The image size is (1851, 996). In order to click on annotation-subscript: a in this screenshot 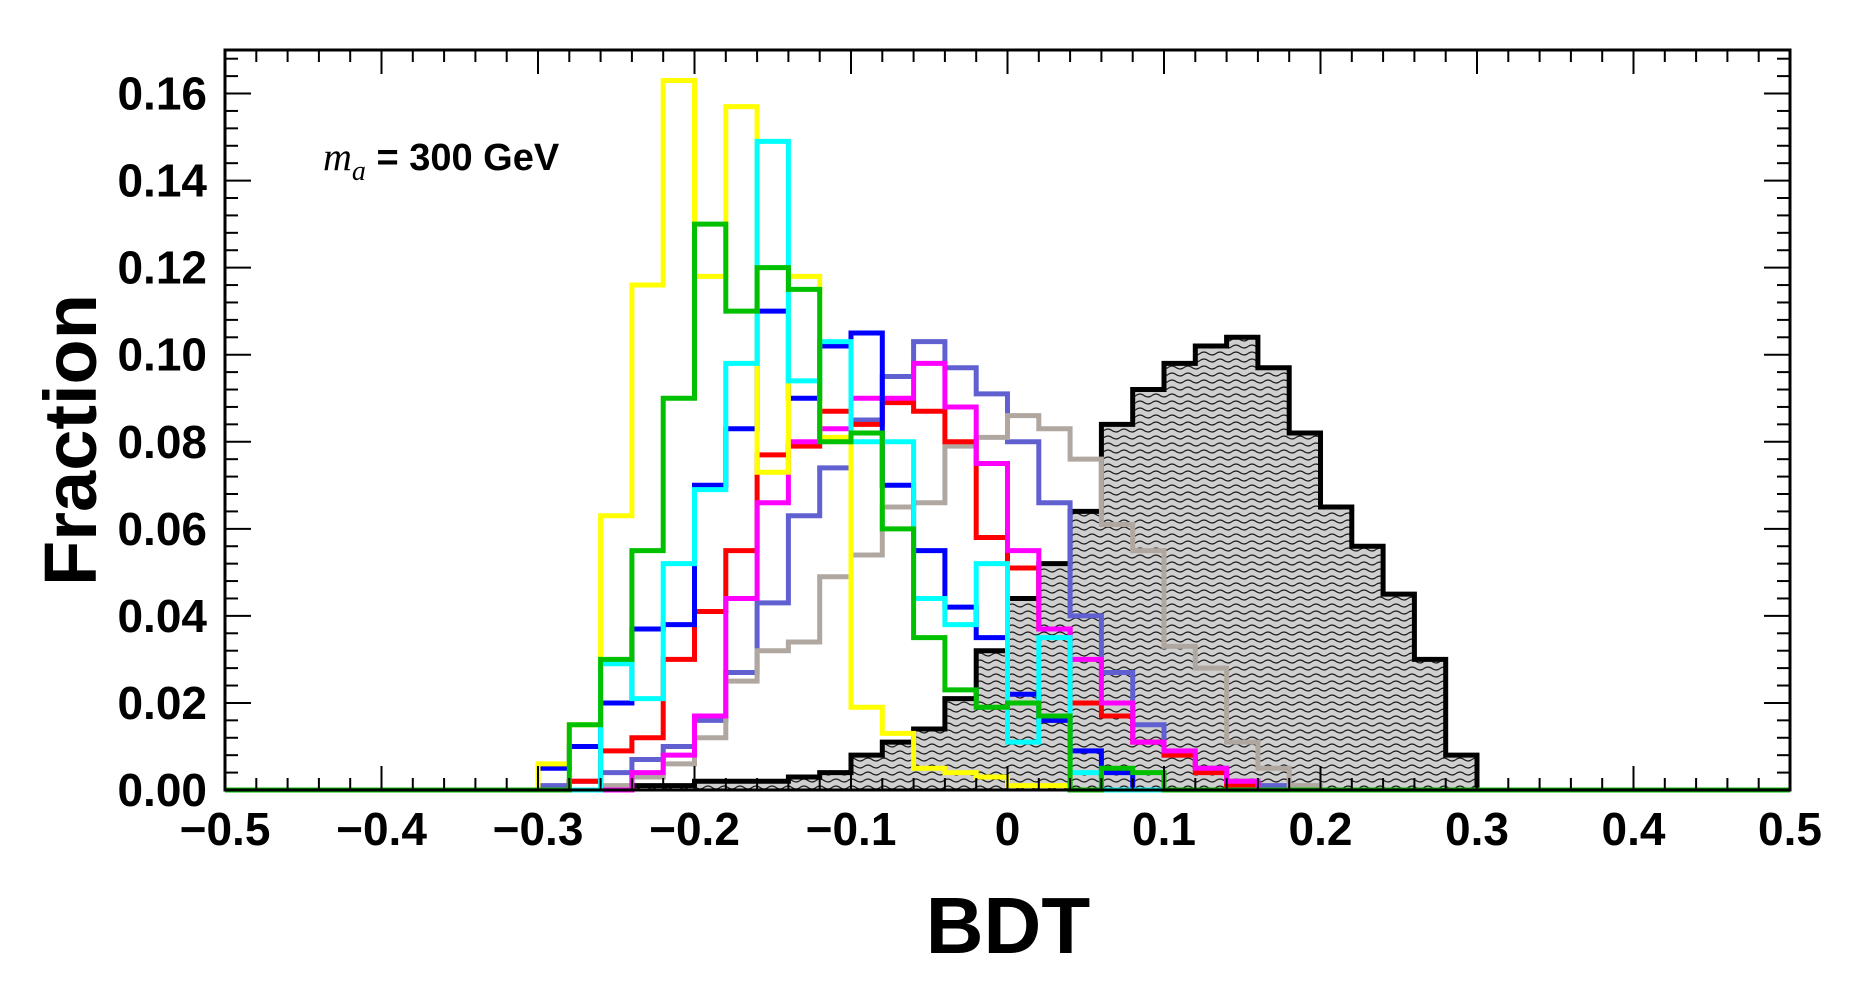, I will do `click(358, 171)`.